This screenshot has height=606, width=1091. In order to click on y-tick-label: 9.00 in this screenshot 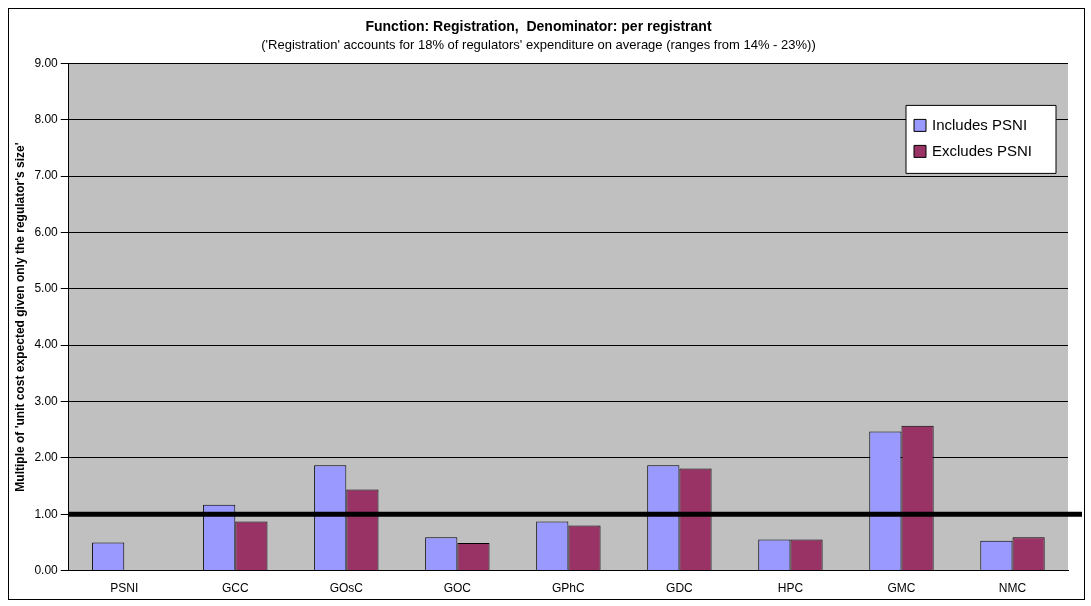, I will do `click(46, 62)`.